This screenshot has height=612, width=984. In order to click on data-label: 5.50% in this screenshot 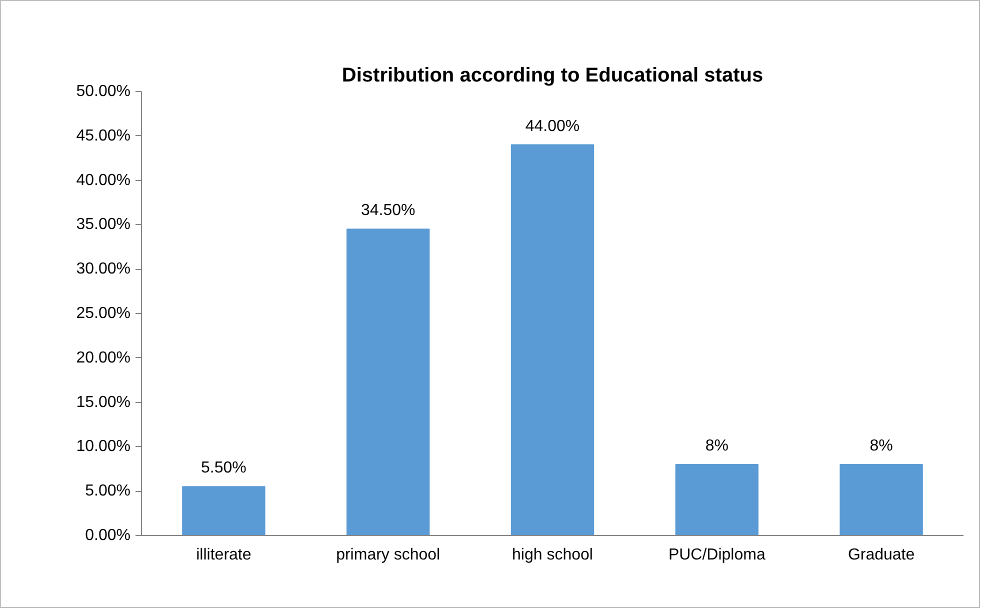, I will do `click(223, 468)`.